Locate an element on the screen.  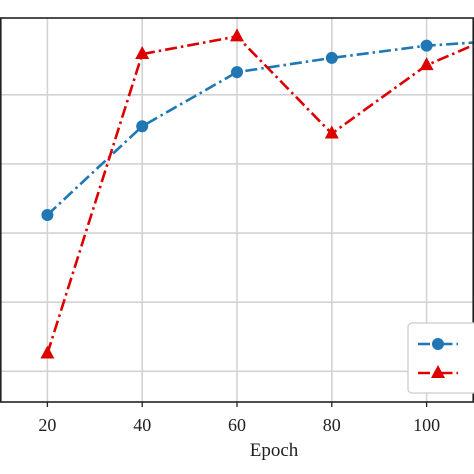
x-axis-label: Epoch is located at coordinates (274, 450).